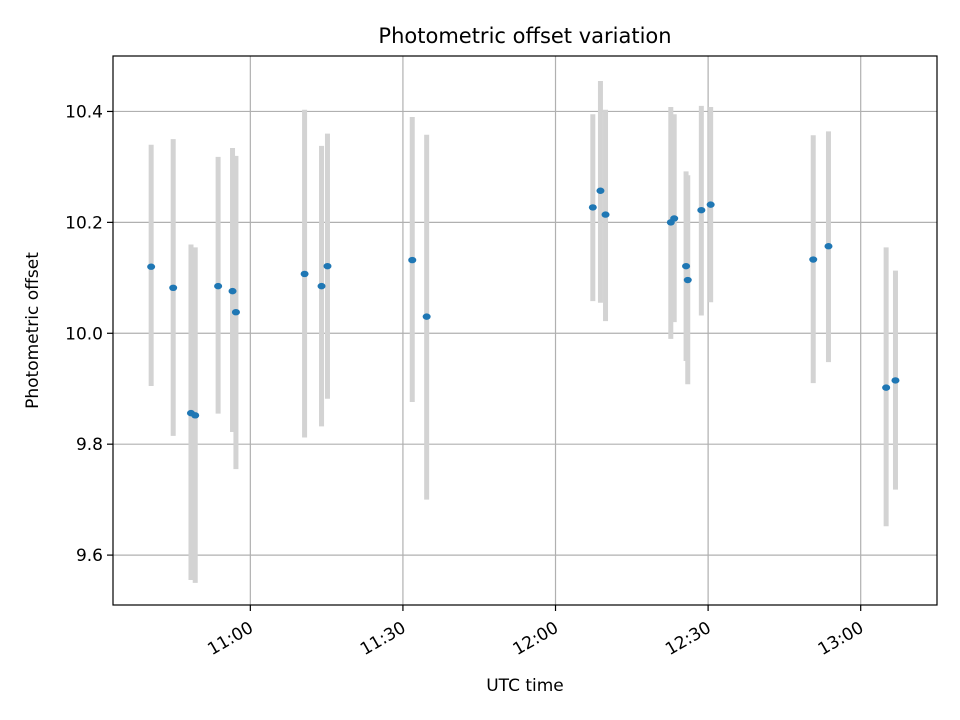 The width and height of the screenshot is (960, 720). I want to click on y-axis-label: Photometric offset, so click(33, 330).